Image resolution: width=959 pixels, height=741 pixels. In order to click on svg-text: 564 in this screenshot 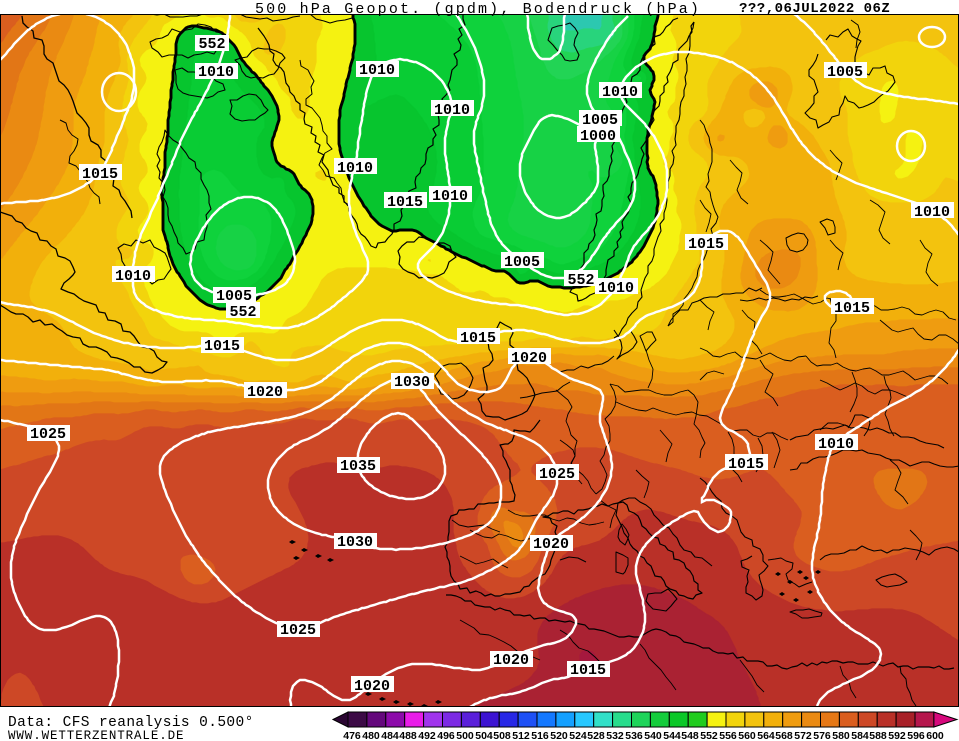, I will do `click(766, 735)`.